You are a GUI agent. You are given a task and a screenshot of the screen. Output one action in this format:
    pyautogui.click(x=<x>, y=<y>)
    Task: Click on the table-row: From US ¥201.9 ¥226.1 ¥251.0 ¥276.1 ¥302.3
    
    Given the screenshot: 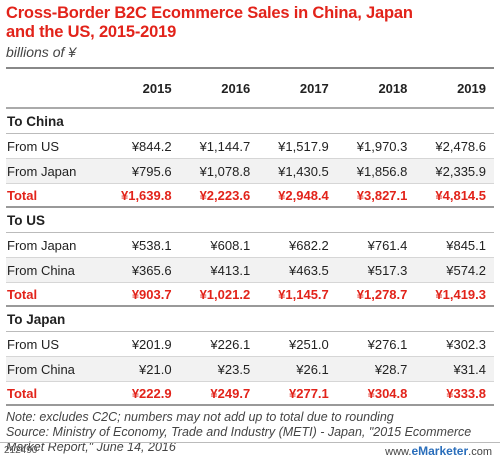 What is the action you would take?
    pyautogui.click(x=250, y=344)
    